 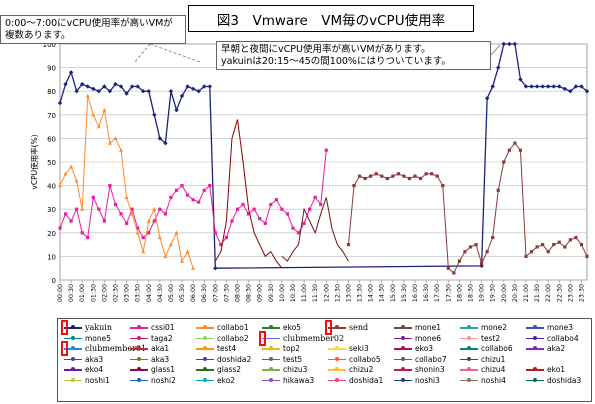 I want to click on legend-label: hikawa3, so click(x=299, y=380).